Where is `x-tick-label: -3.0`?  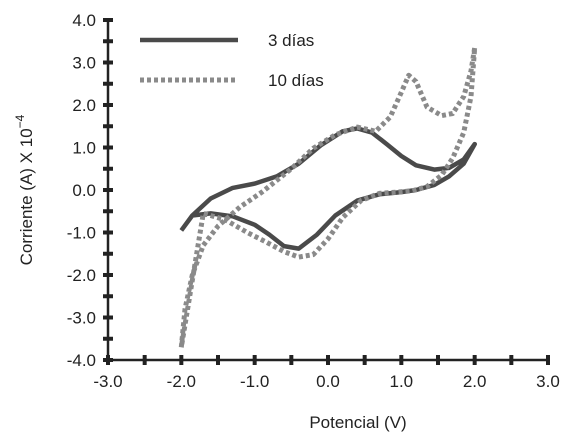 x-tick-label: -3.0 is located at coordinates (107, 381).